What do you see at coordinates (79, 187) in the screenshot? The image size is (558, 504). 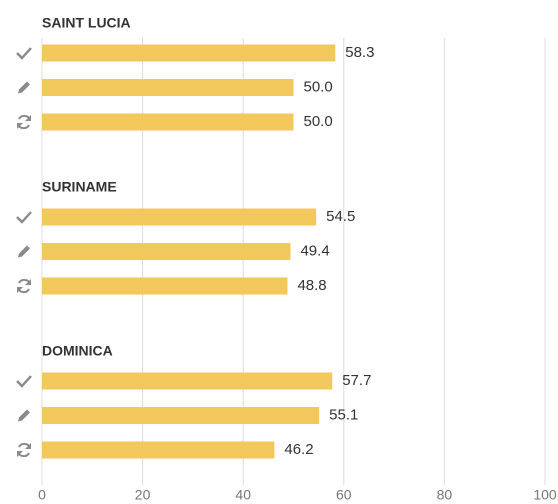 I see `group-label: SURINAME` at bounding box center [79, 187].